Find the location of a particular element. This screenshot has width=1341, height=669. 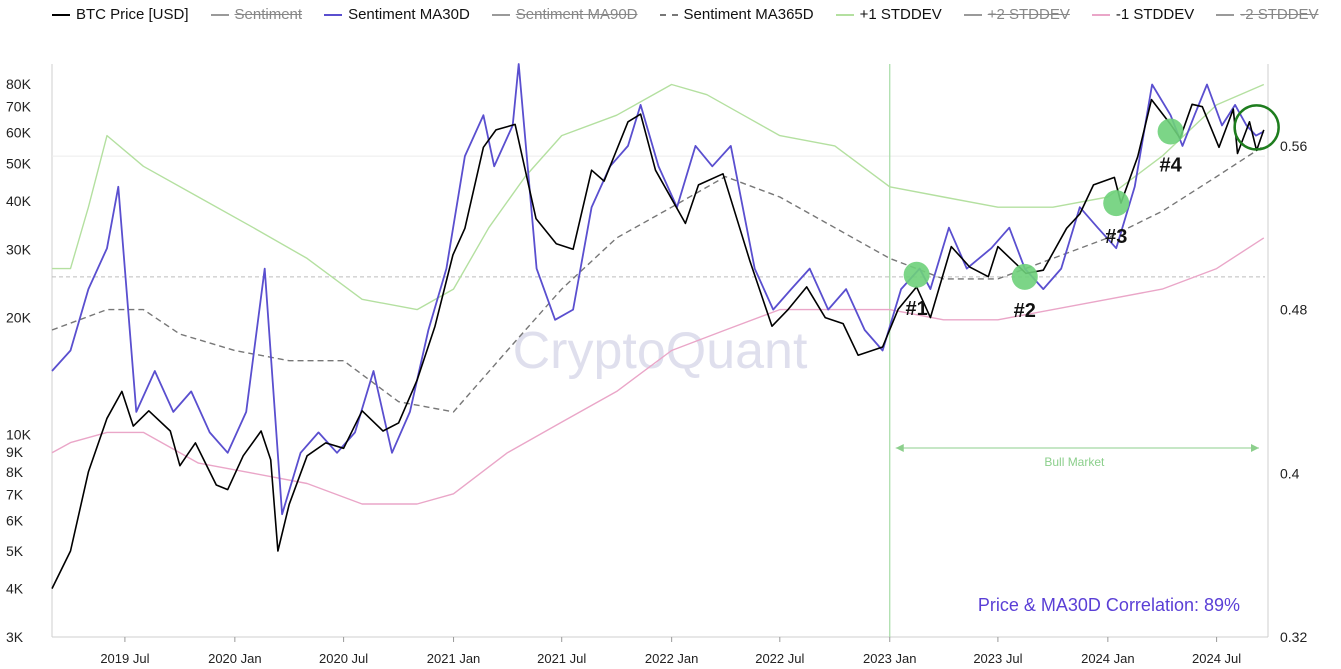

legend-item: Sentiment MA365D is located at coordinates (736, 15).